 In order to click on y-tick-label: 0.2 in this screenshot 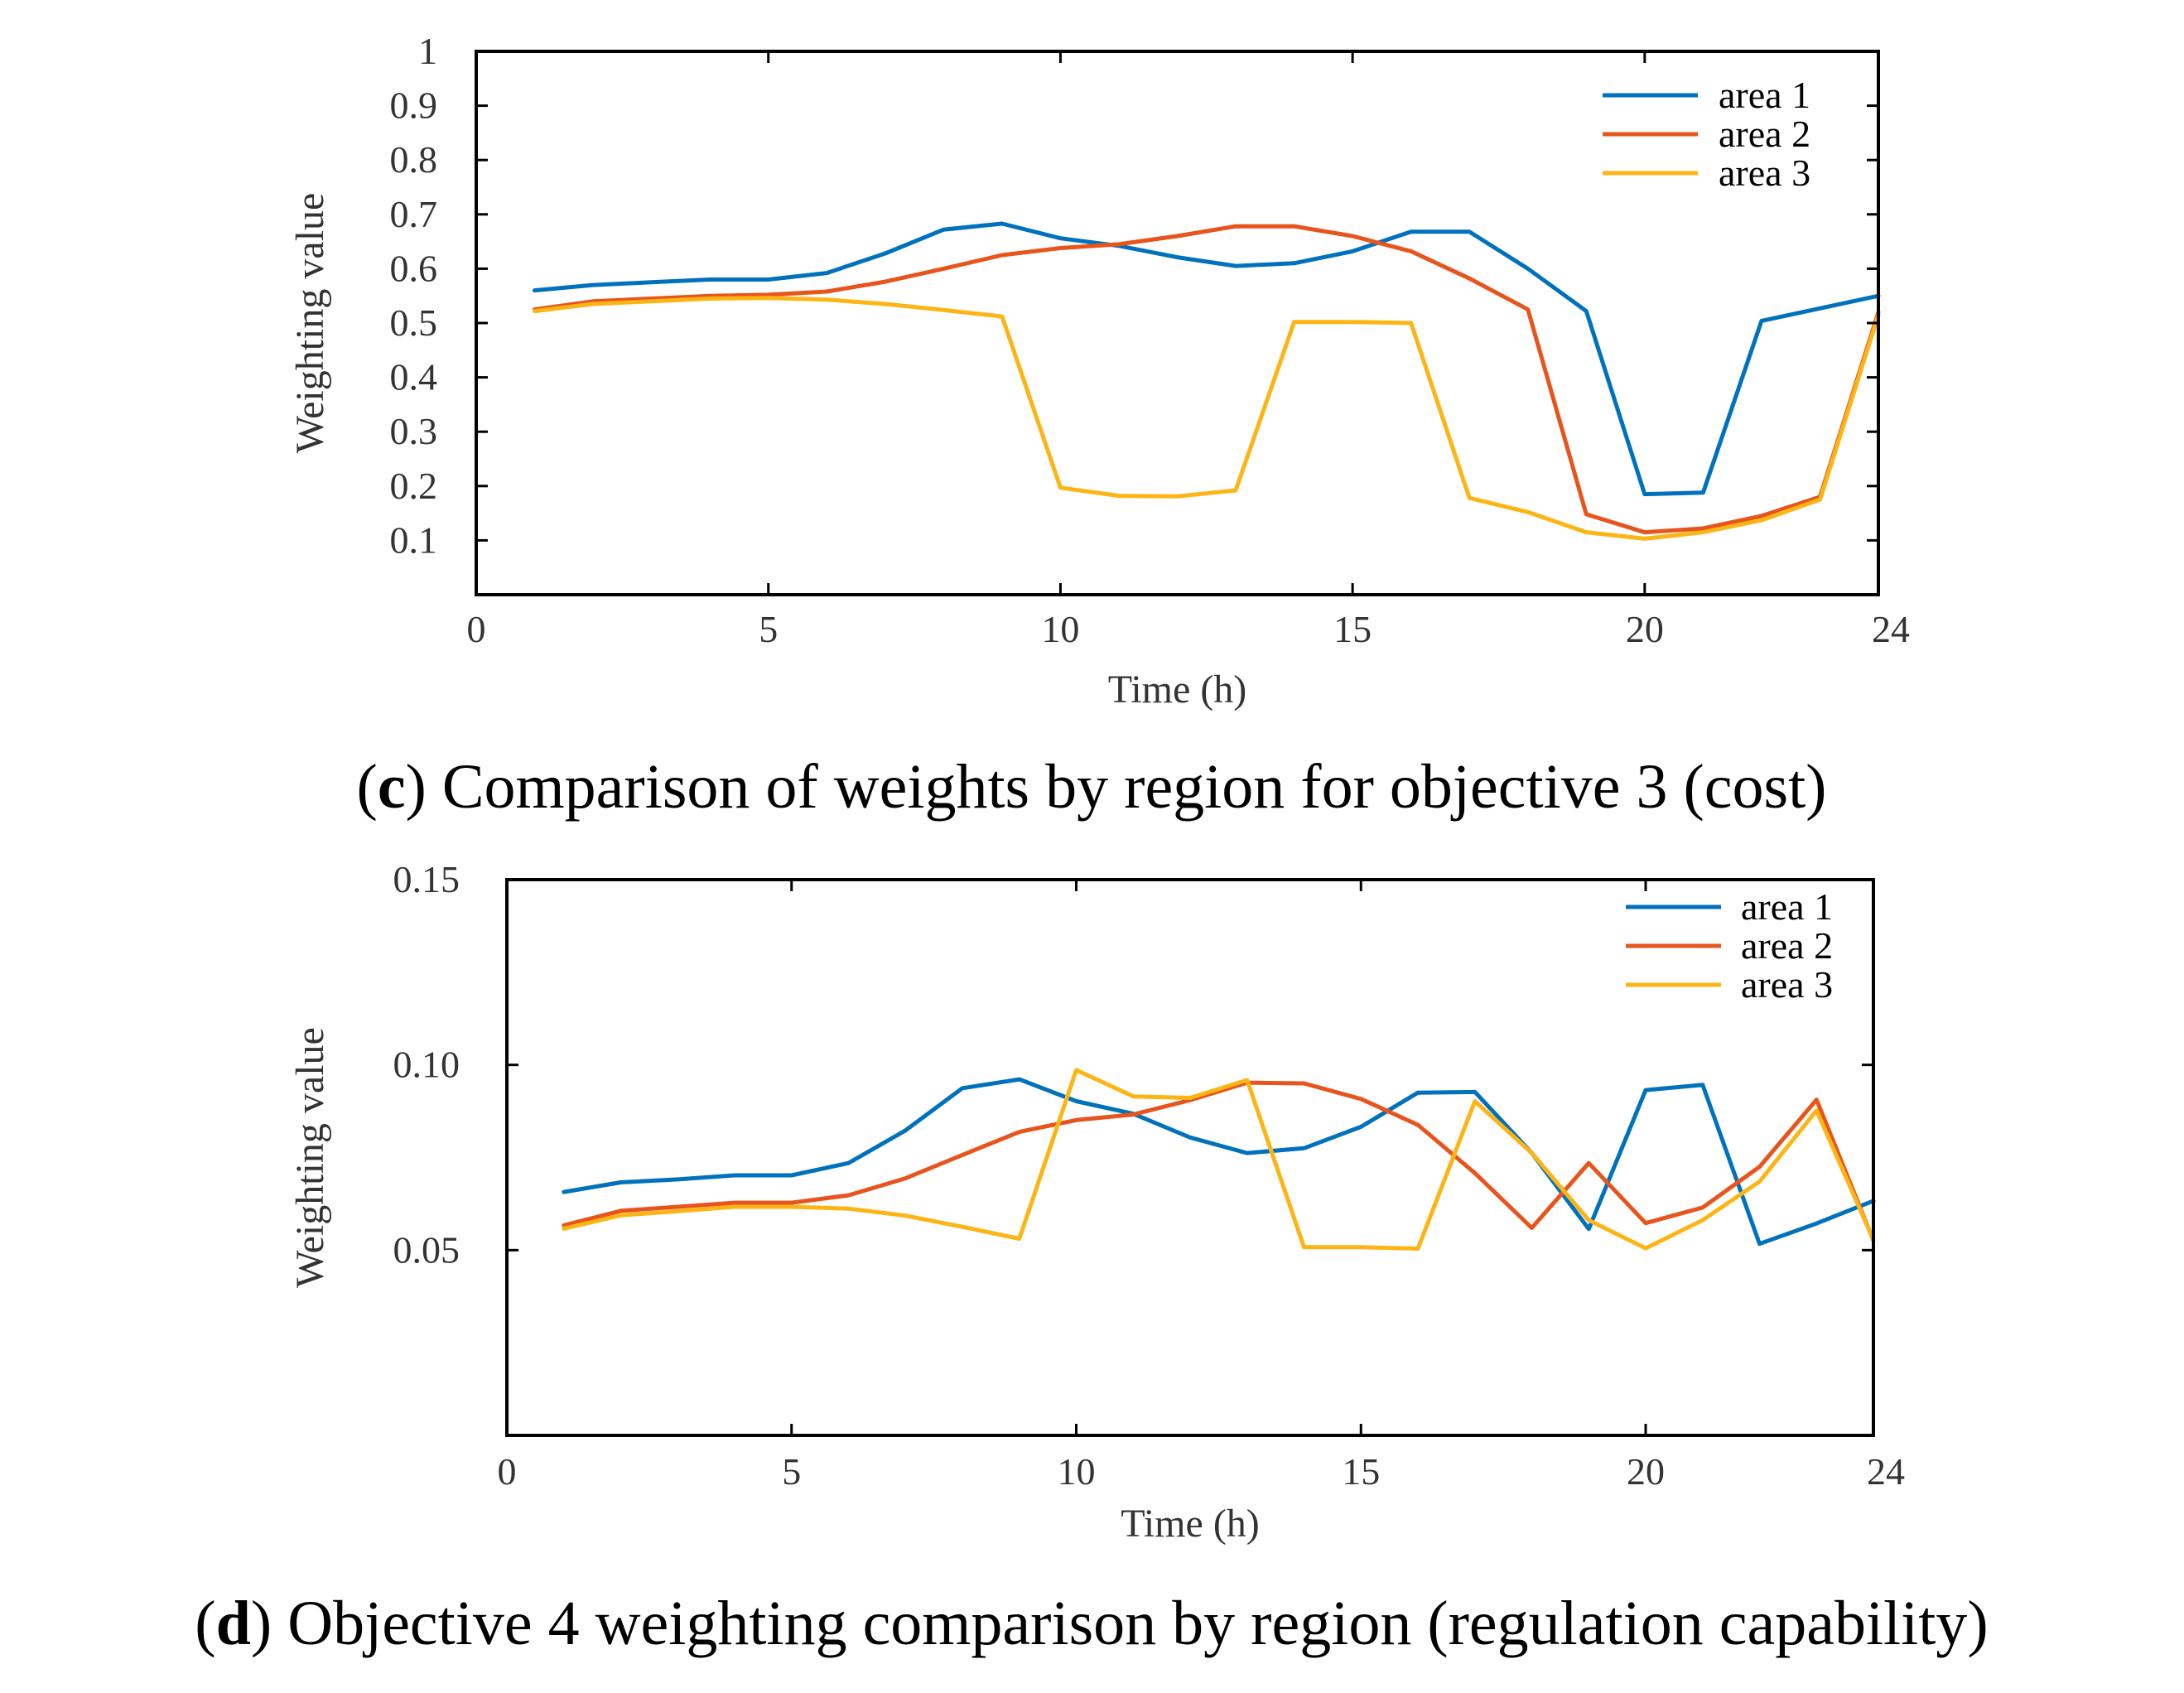, I will do `click(414, 486)`.